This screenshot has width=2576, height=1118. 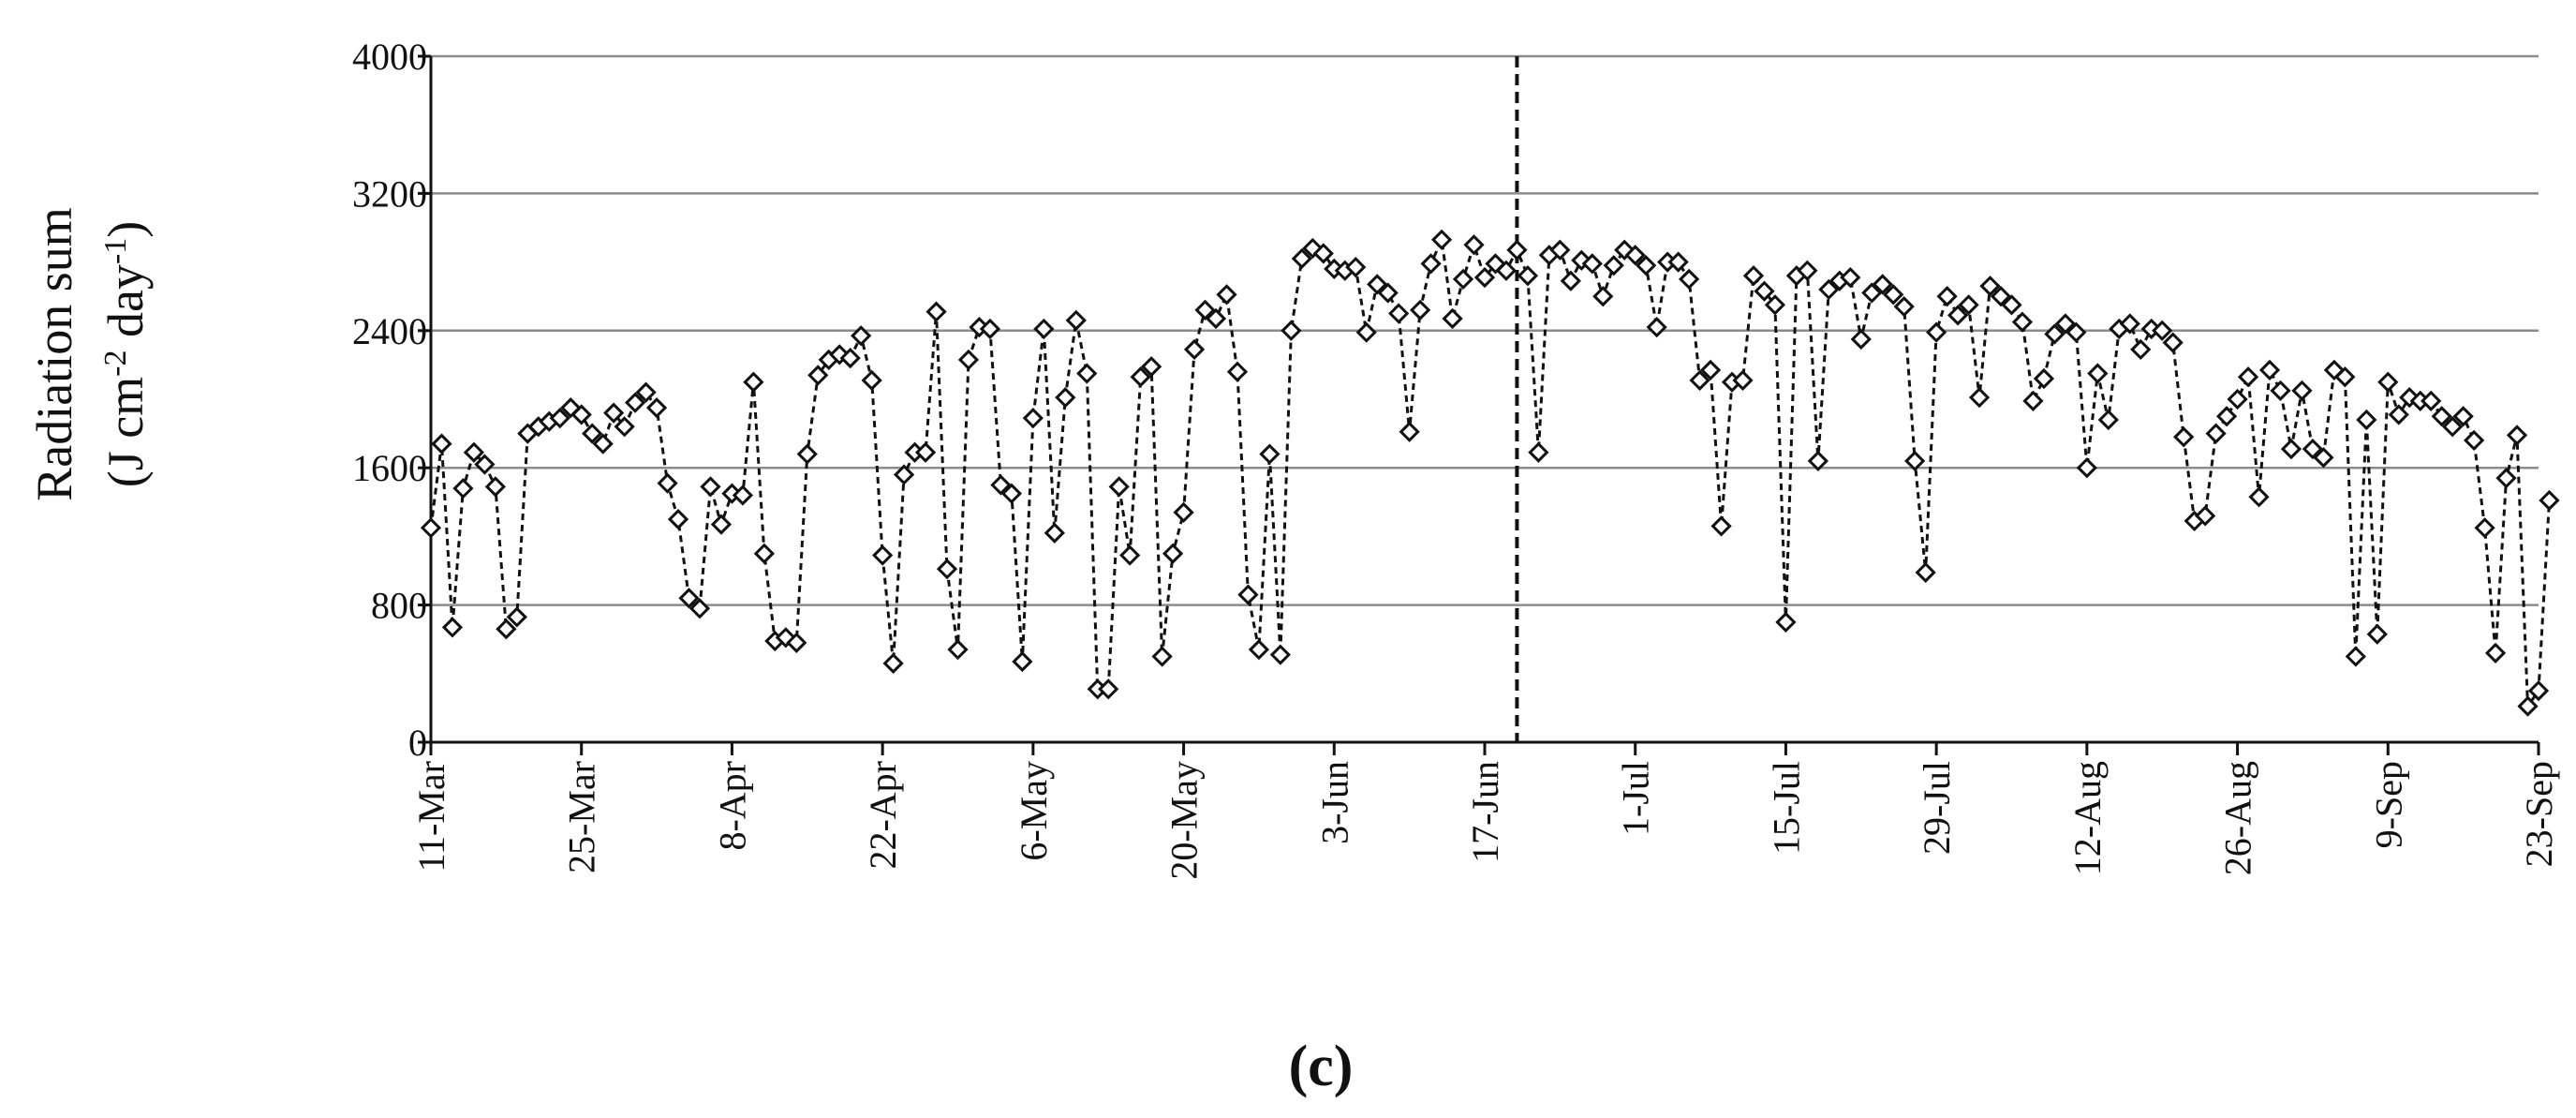 What do you see at coordinates (389, 193) in the screenshot?
I see `y-tick-label: 3200` at bounding box center [389, 193].